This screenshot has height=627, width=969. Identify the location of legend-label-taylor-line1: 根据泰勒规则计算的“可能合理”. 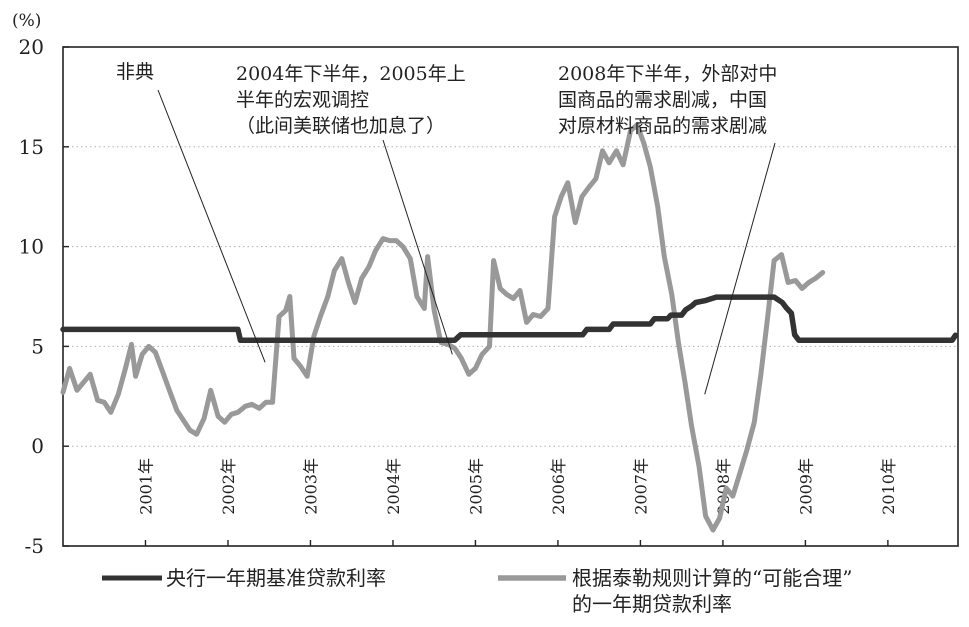
(712, 578).